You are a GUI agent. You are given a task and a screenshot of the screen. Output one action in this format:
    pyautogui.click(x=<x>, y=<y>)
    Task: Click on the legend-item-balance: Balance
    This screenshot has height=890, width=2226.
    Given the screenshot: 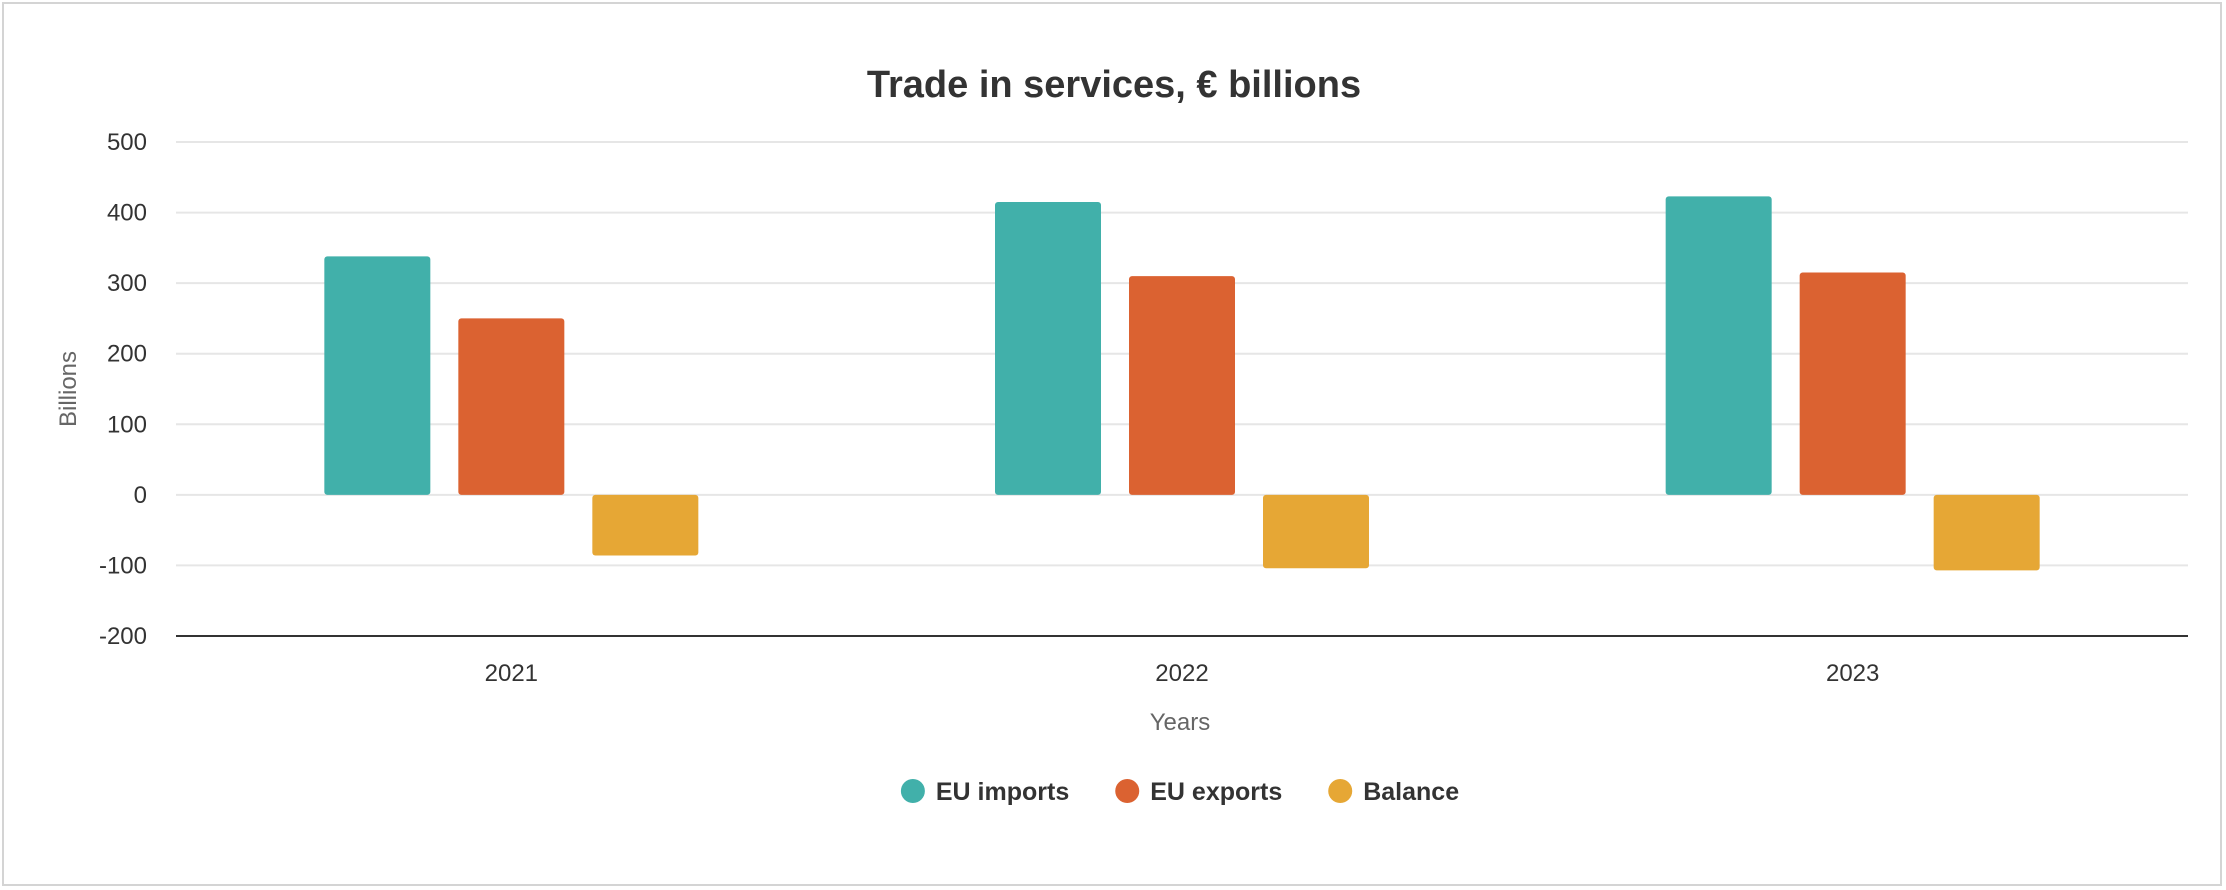 What is the action you would take?
    pyautogui.click(x=1393, y=792)
    